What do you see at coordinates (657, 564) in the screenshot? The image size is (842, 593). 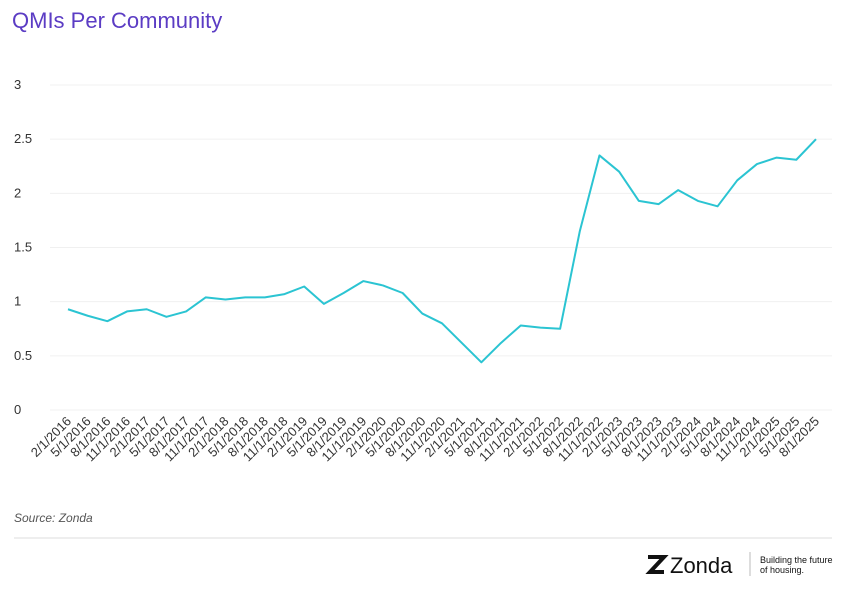 I see `logo-icon` at bounding box center [657, 564].